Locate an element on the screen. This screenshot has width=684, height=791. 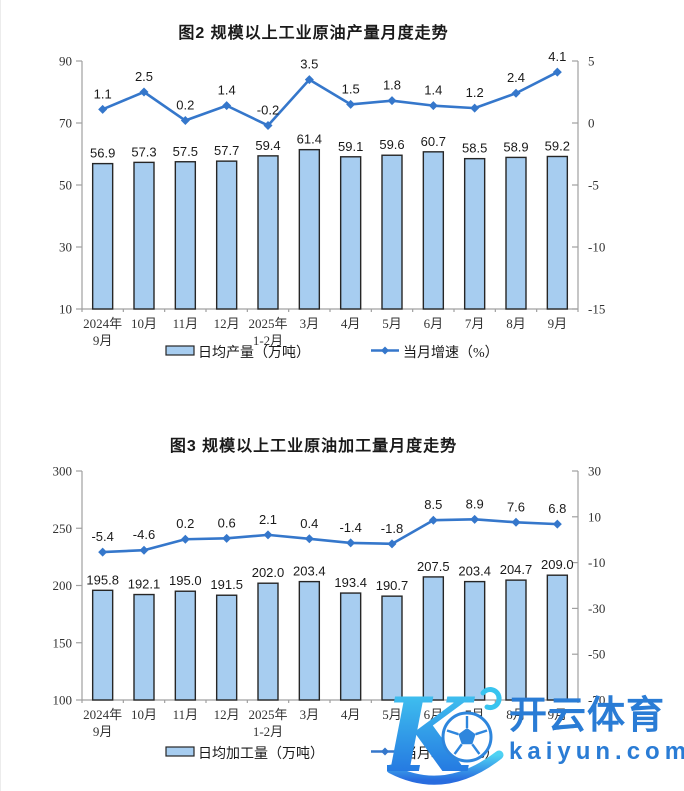
kaiyun-logo-k-icon: K is located at coordinates (445, 735).